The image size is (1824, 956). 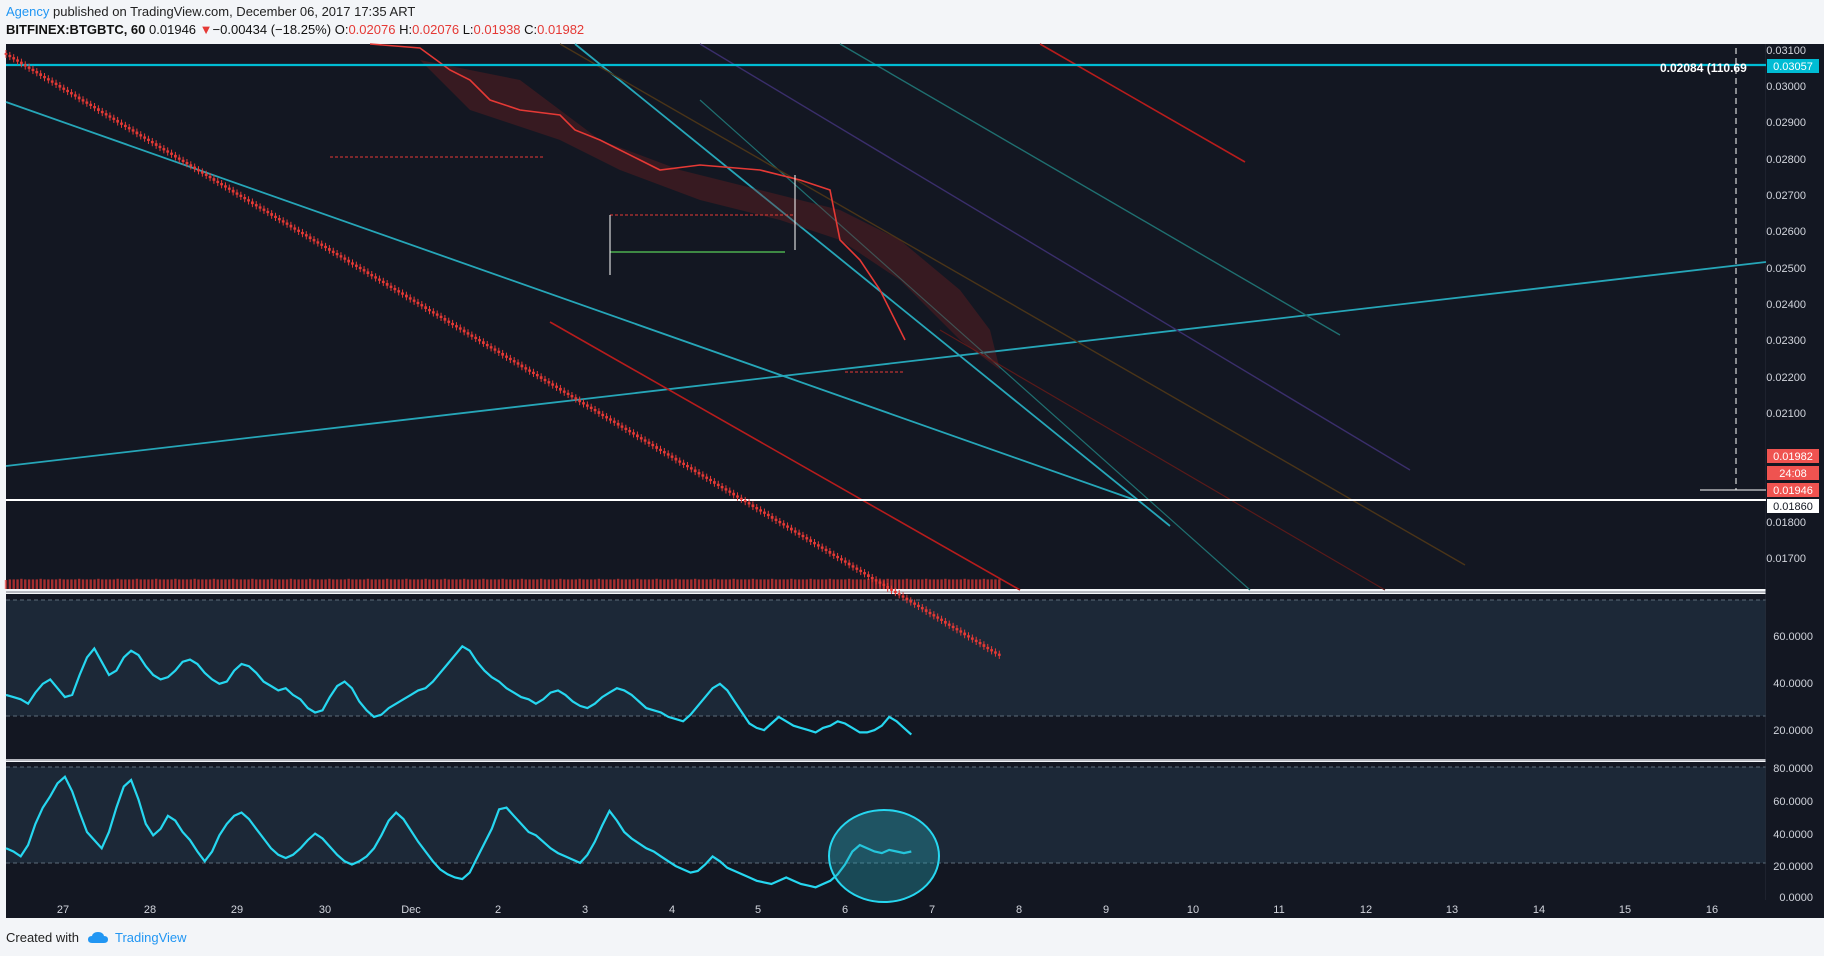 I want to click on trendline, so click(x=785, y=456).